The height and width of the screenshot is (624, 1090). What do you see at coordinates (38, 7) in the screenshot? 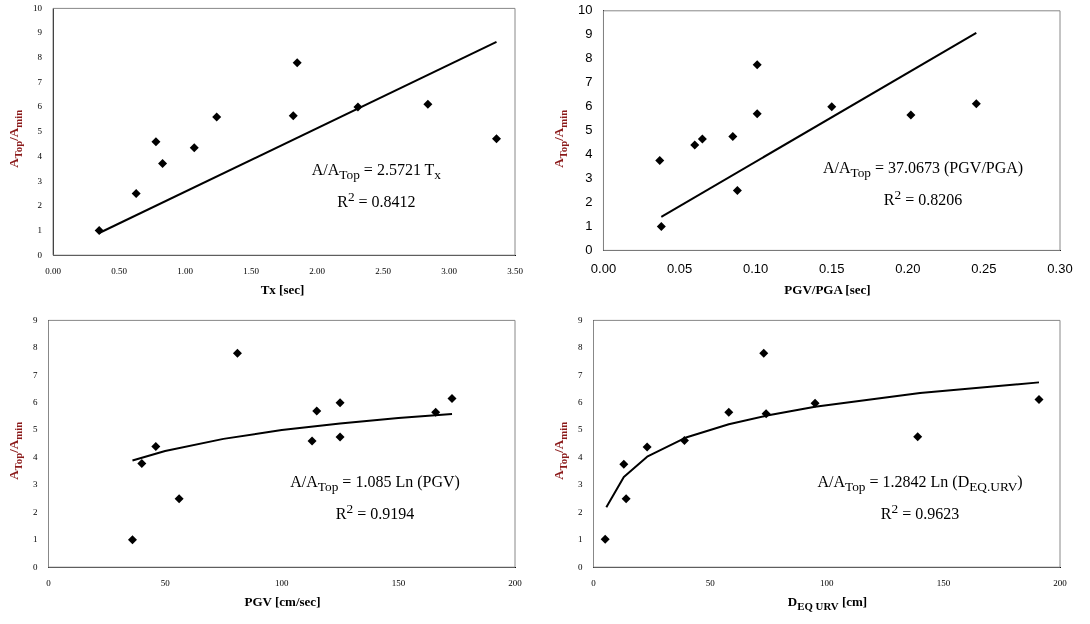
I see `y-tick-label: 10` at bounding box center [38, 7].